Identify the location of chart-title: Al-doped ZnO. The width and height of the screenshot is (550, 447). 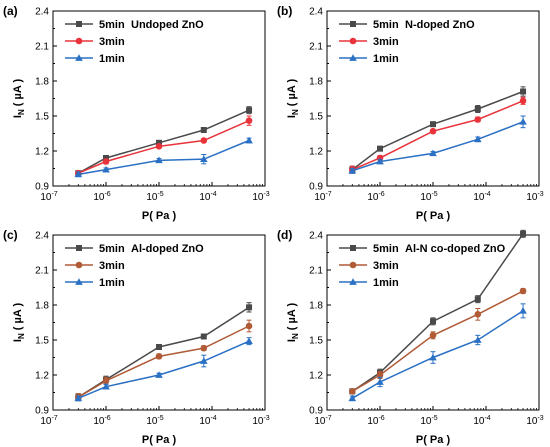
(167, 249).